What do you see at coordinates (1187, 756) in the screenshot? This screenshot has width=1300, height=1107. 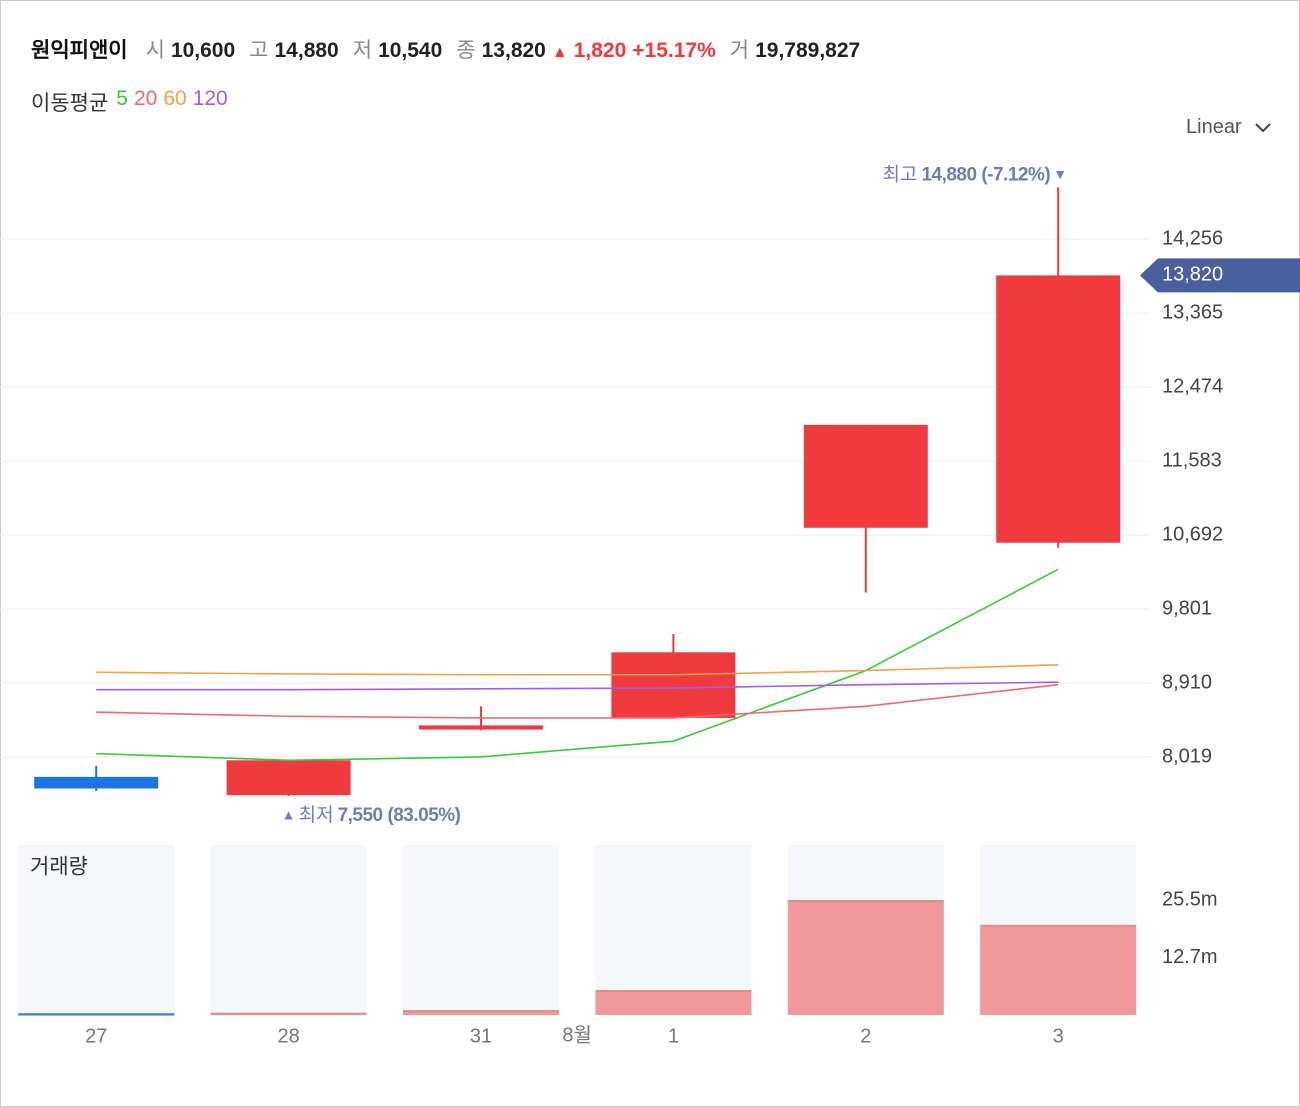 I see `y-tick-label: 8,019` at bounding box center [1187, 756].